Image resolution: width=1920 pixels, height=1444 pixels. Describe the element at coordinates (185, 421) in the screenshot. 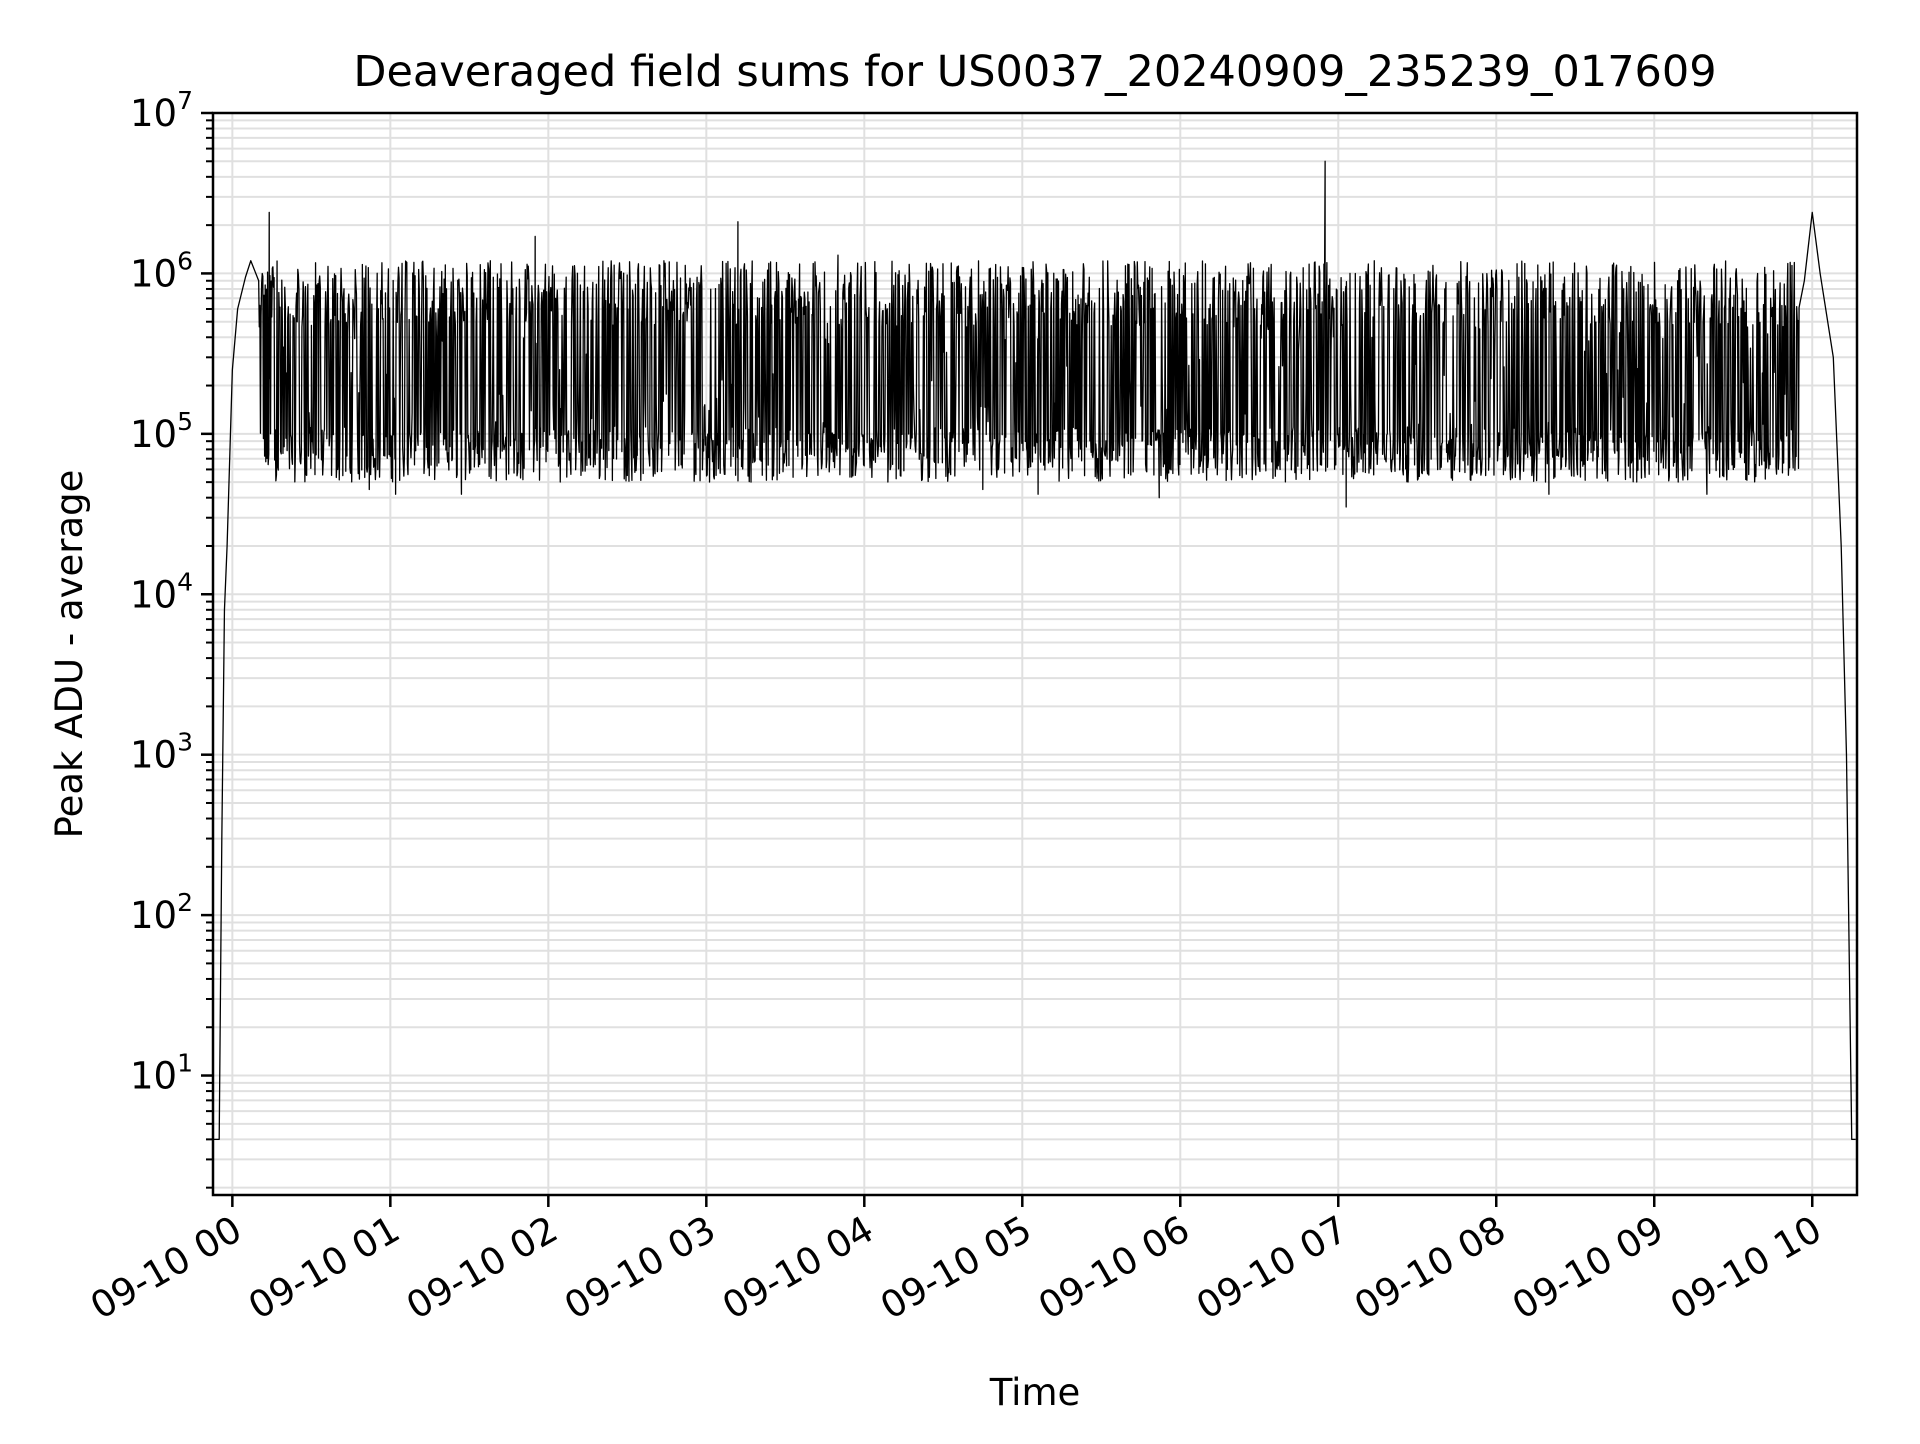

I see `y-tick-label-exponent: 5` at that location.